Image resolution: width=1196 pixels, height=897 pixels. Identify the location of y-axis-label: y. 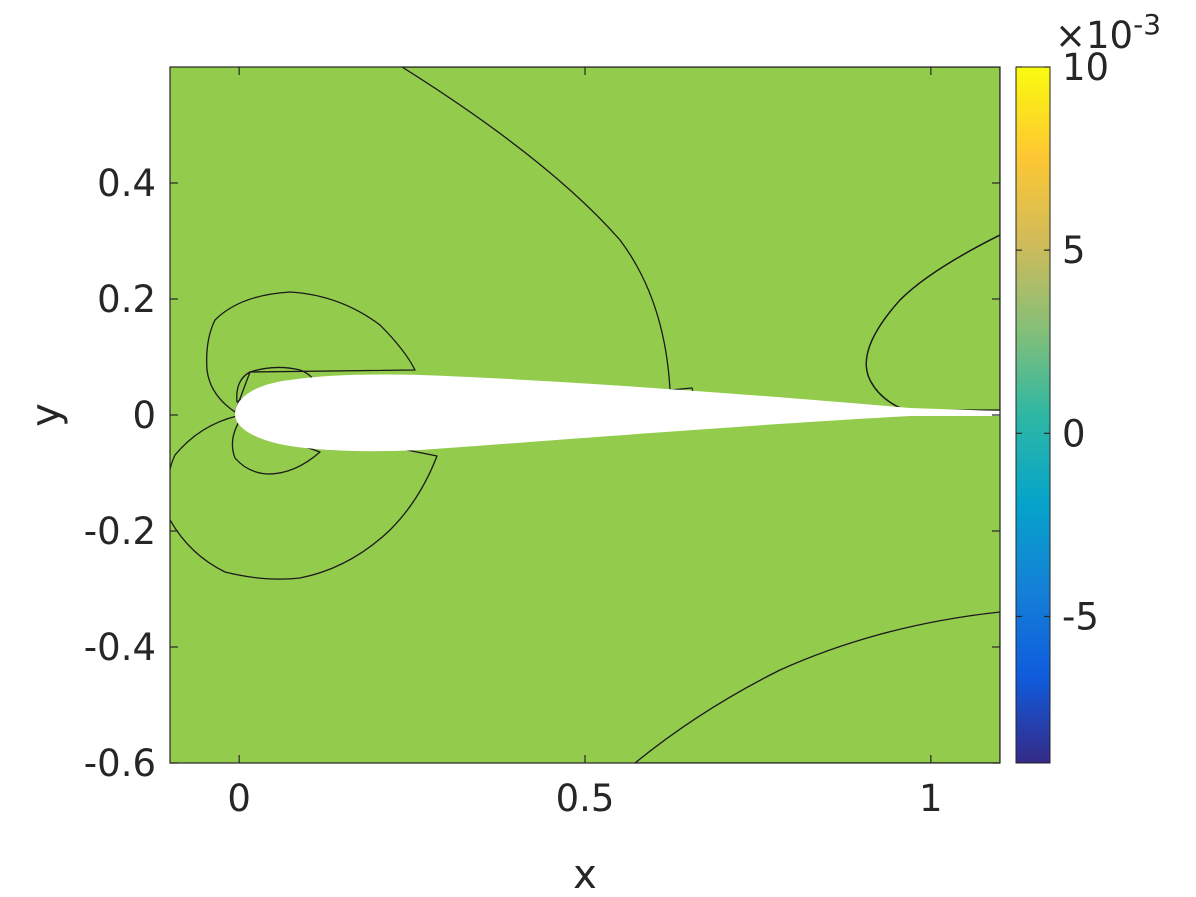
(46, 415).